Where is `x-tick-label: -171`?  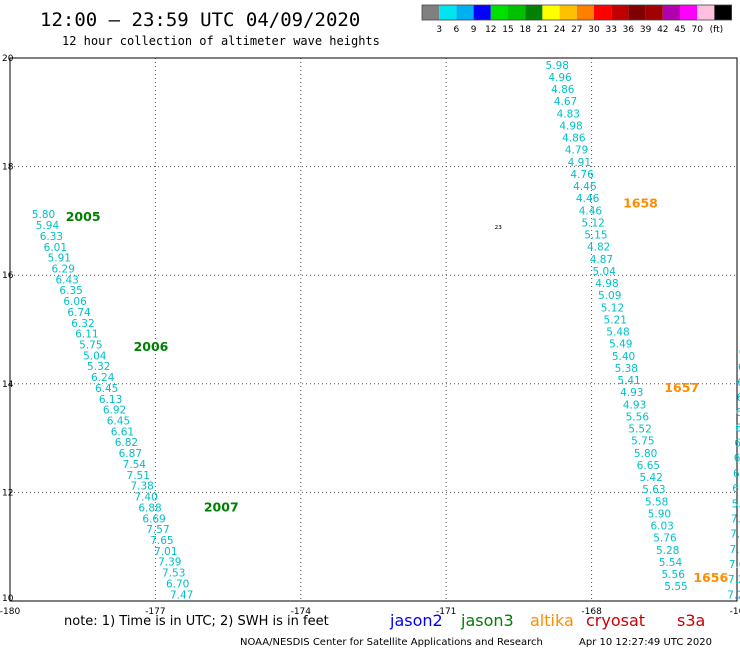
x-tick-label: -171 is located at coordinates (446, 612).